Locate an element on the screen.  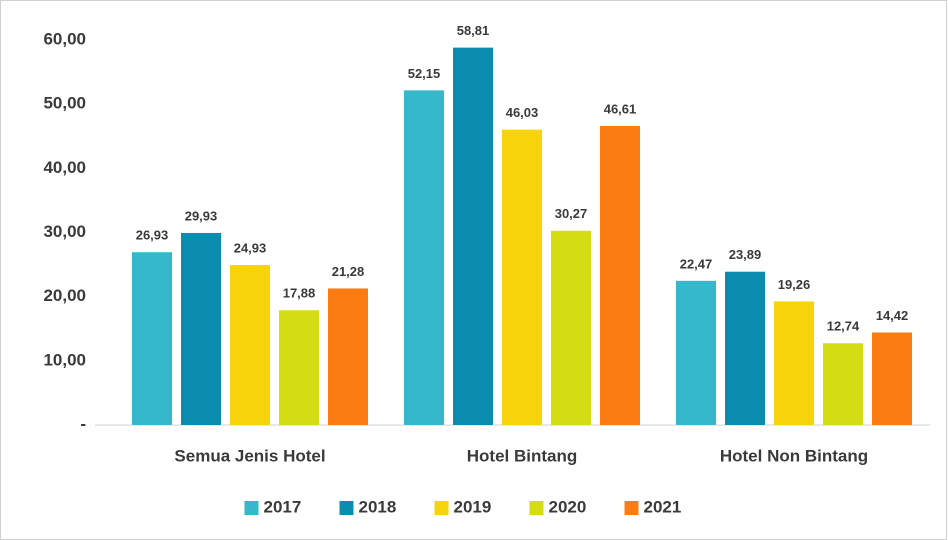
data-label: 21,28 is located at coordinates (348, 271).